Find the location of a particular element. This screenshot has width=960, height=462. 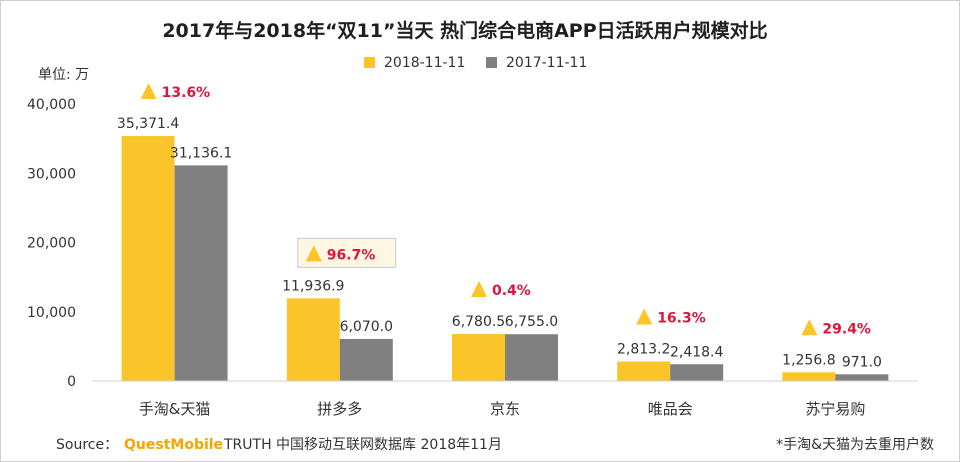

data-label: 11,936.9 is located at coordinates (313, 286).